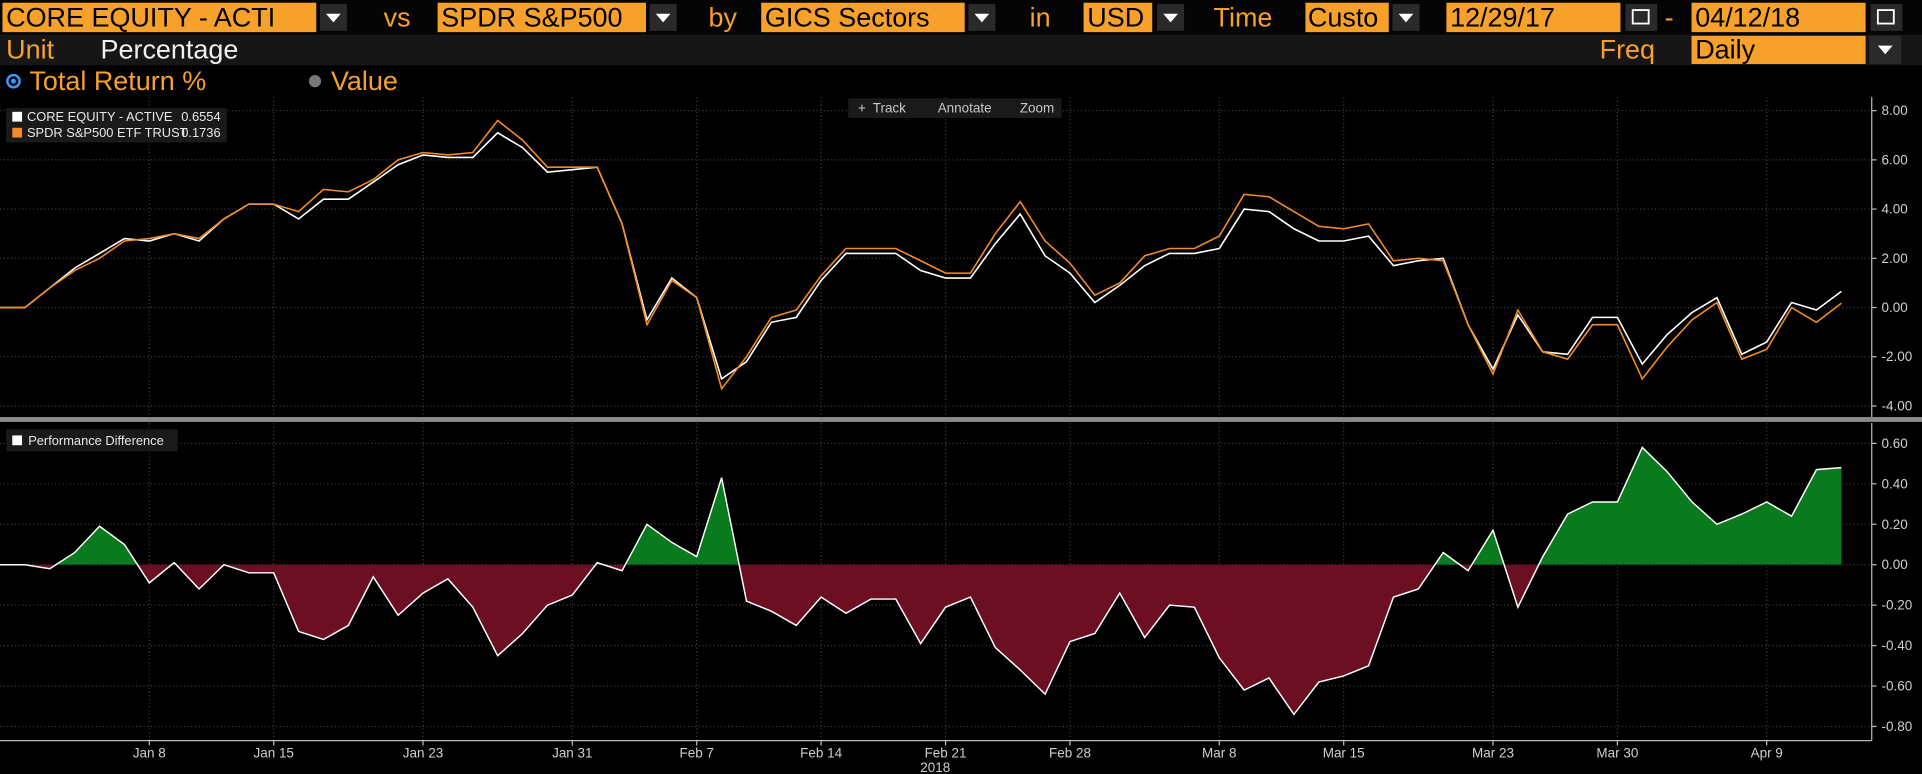 This screenshot has height=774, width=1922. Describe the element at coordinates (315, 81) in the screenshot. I see `radio-unselected` at that location.